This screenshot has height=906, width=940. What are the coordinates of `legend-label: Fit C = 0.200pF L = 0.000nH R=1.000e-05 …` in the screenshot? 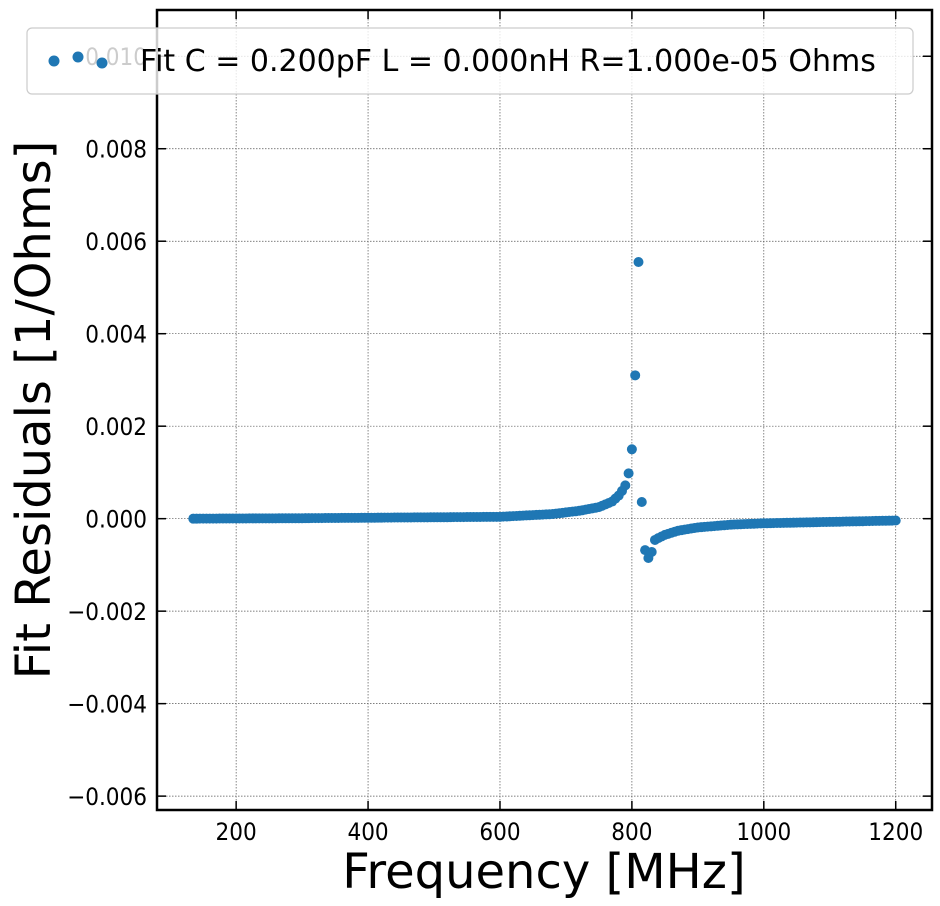 It's located at (508, 61).